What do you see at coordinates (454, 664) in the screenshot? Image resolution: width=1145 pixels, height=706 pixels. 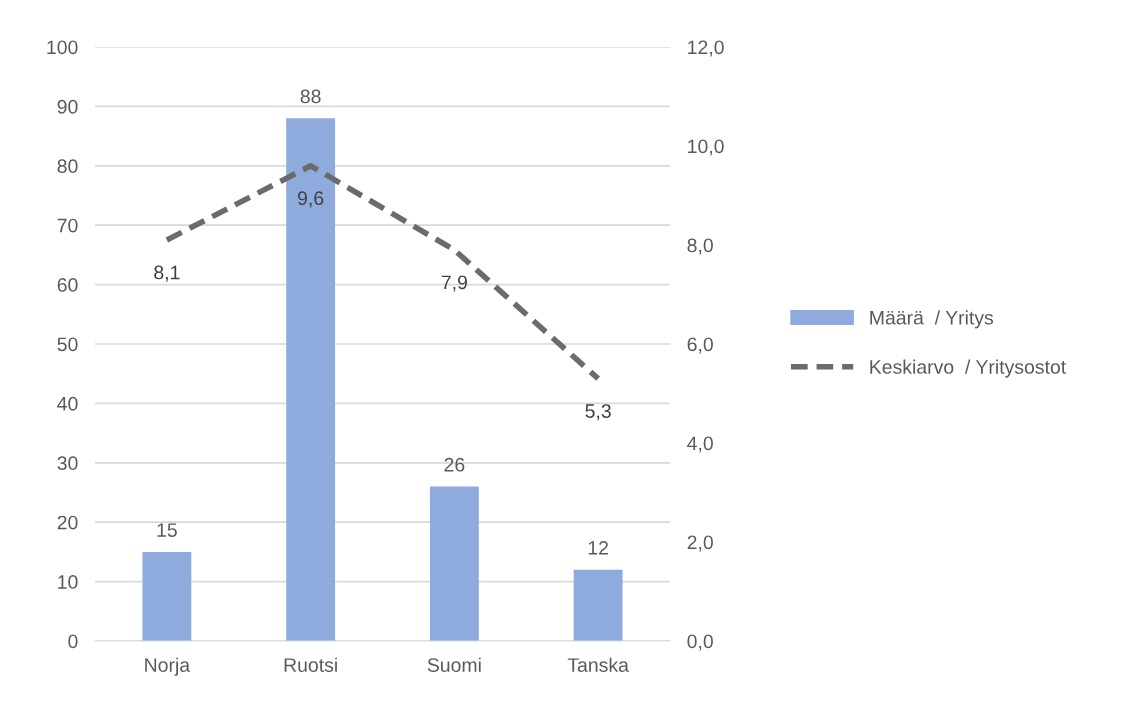 I see `x-tick-label: Suomi` at bounding box center [454, 664].